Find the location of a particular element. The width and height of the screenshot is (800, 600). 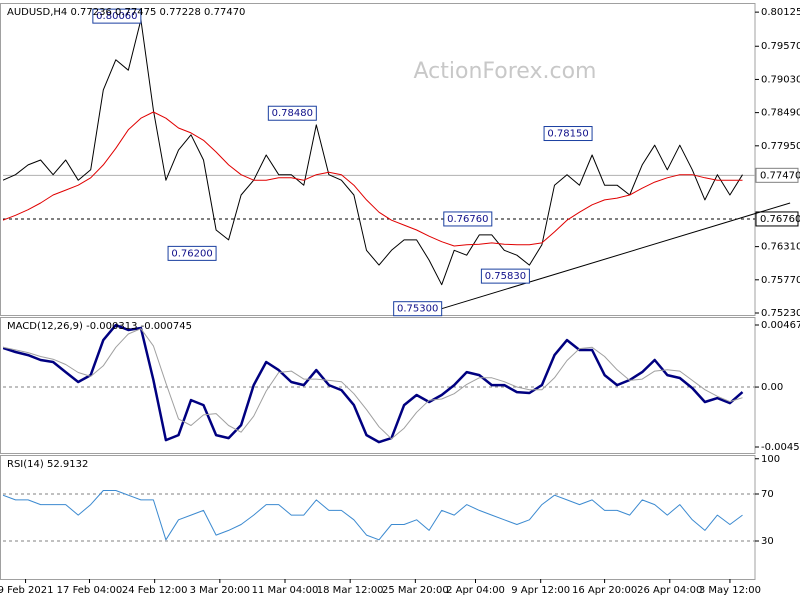

y-tick-label: 0.75230 is located at coordinates (780, 313).